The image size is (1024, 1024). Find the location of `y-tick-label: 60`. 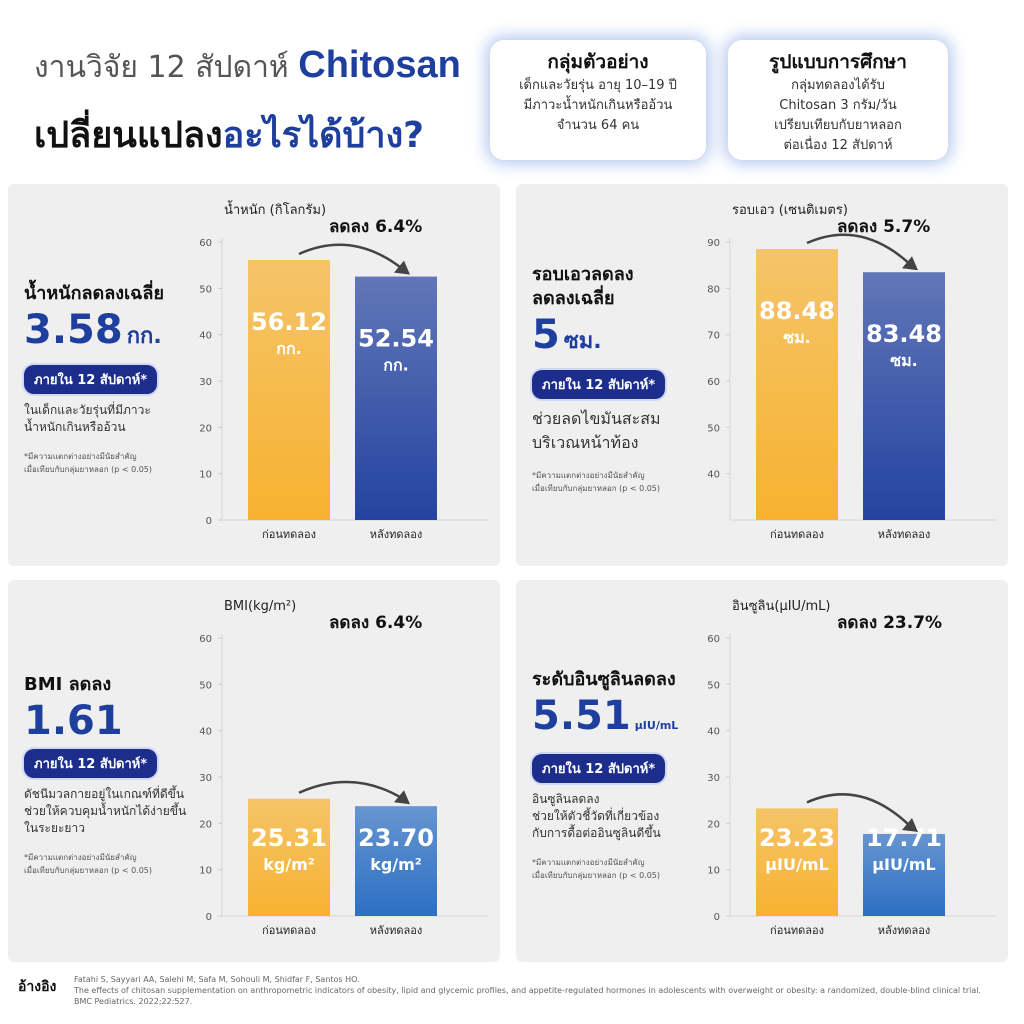

y-tick-label: 60 is located at coordinates (205, 243).